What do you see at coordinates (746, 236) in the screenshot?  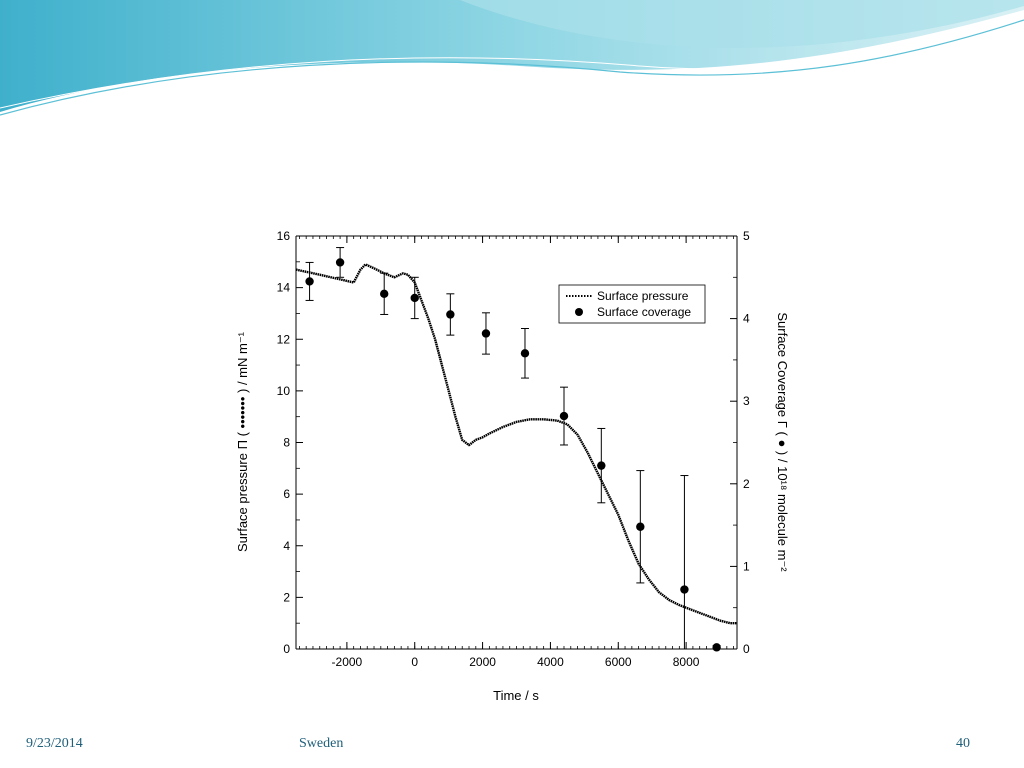 I see `y2-tick-label: 5` at bounding box center [746, 236].